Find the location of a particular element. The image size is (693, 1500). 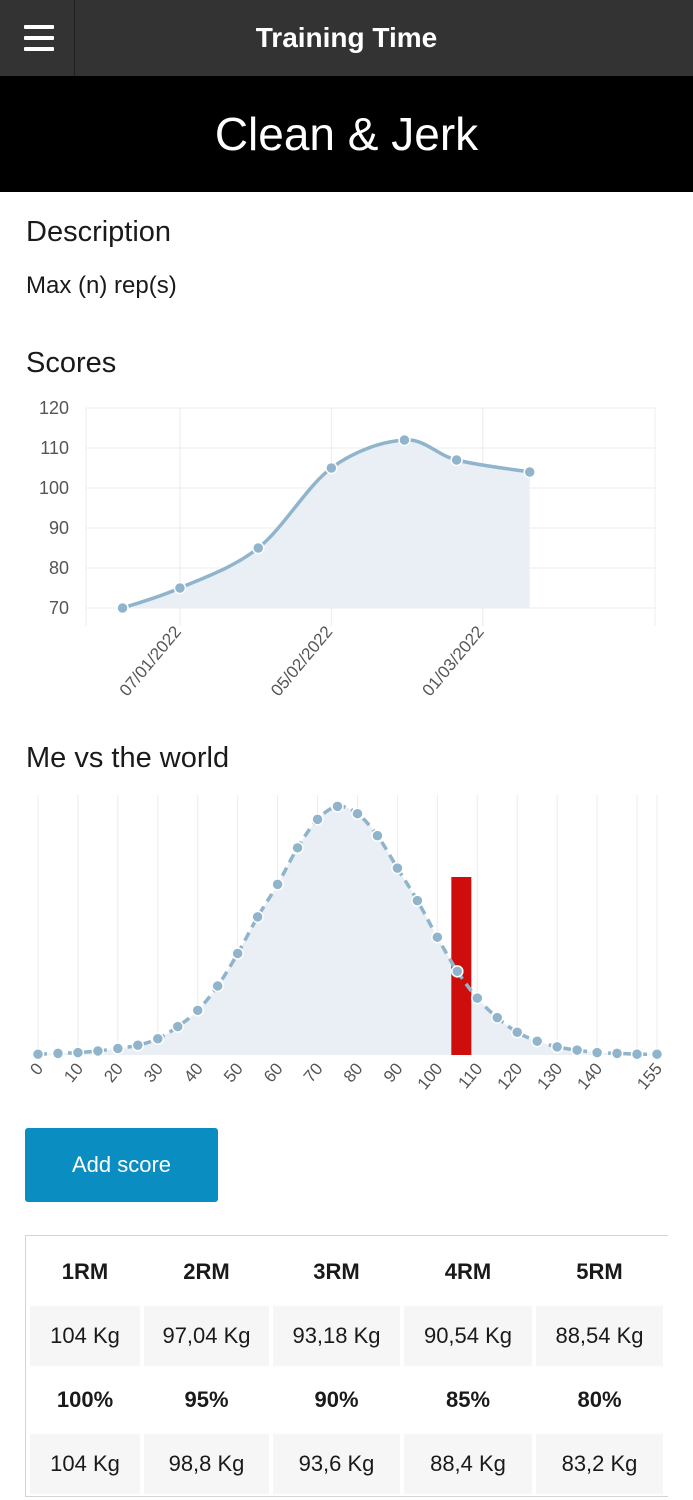

add-score-button: Add score is located at coordinates (121, 1165).